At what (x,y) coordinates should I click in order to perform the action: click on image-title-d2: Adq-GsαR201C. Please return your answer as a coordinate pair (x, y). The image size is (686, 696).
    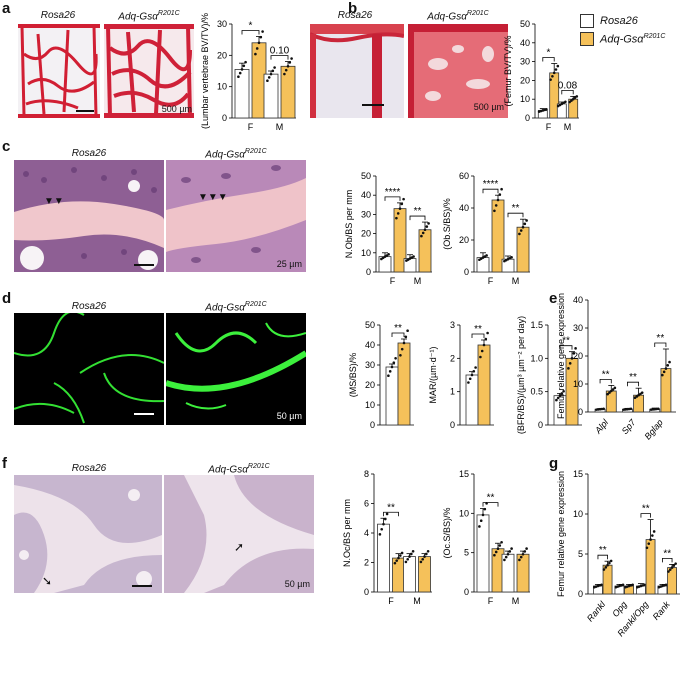
    Looking at the image, I should click on (236, 307).